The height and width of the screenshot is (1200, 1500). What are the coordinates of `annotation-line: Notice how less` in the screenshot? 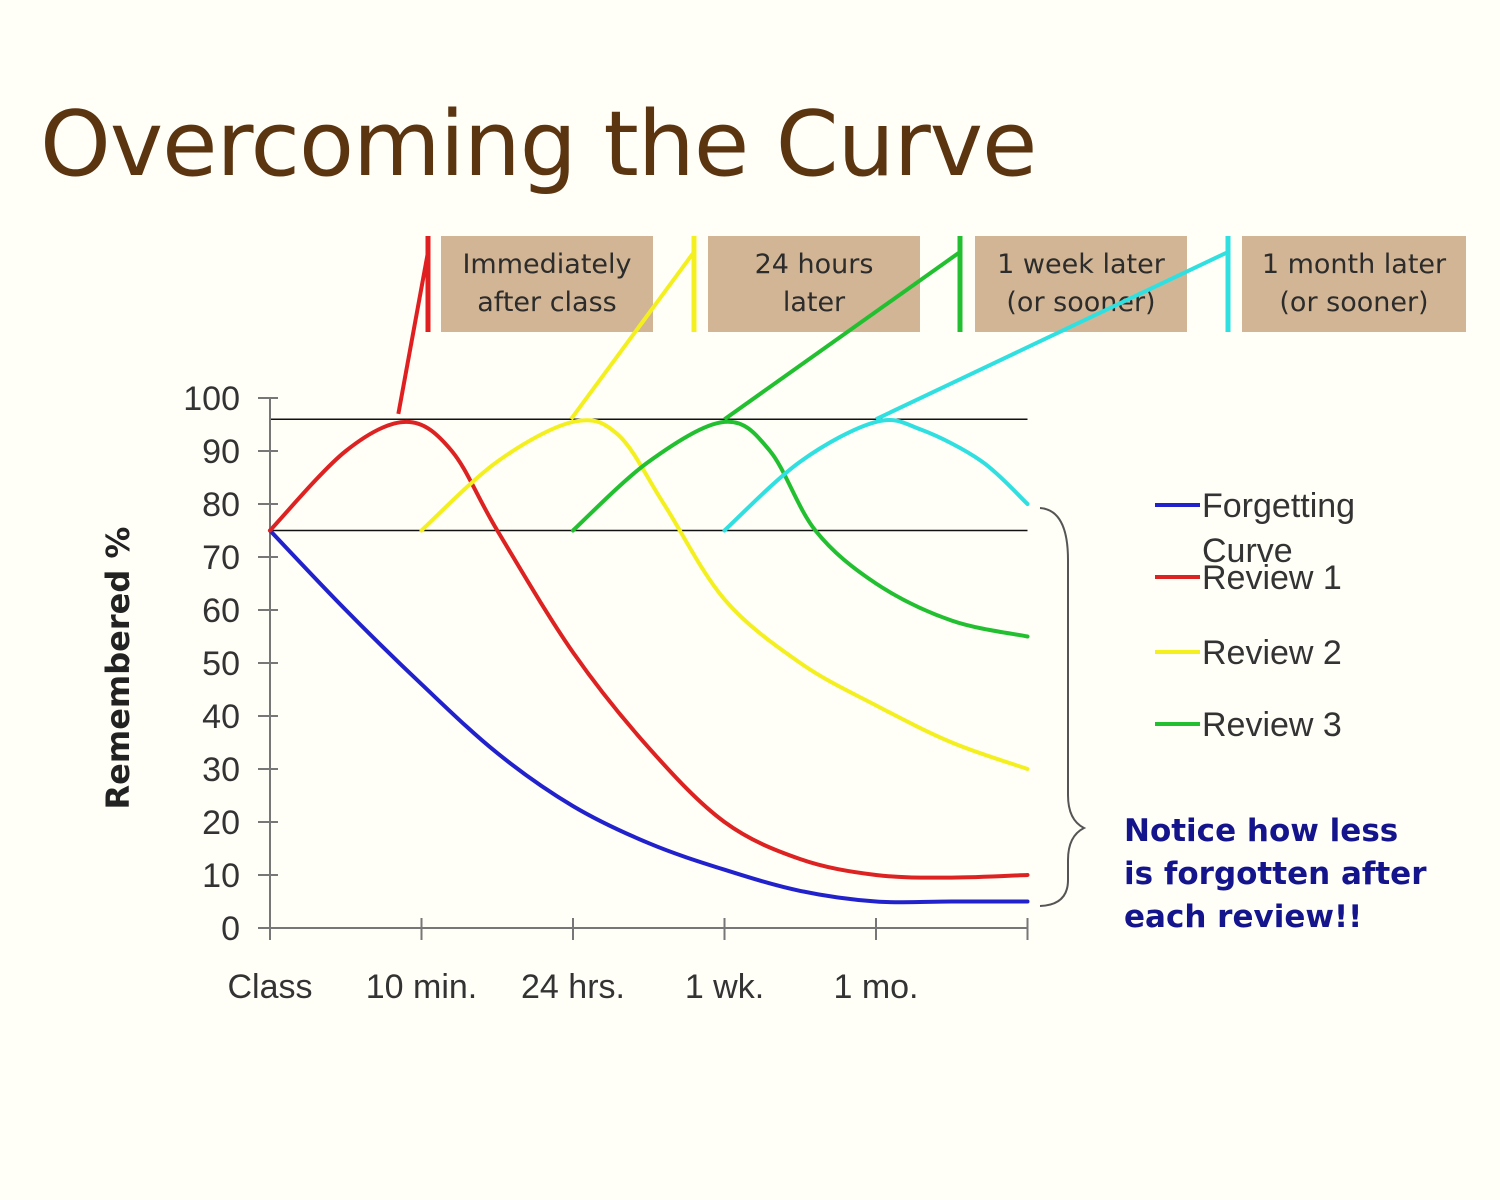 It's located at (1261, 831).